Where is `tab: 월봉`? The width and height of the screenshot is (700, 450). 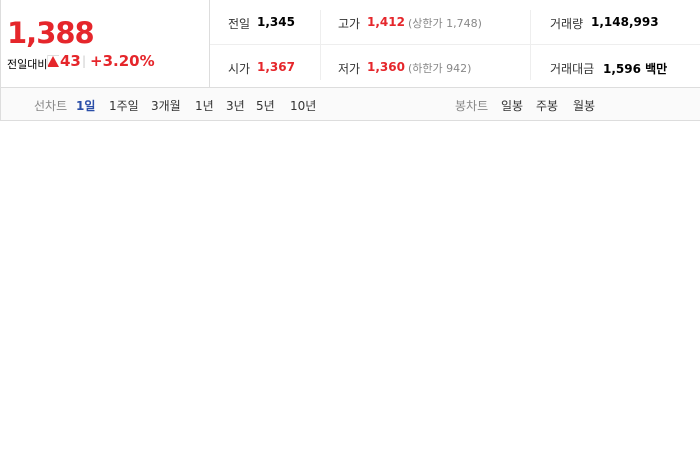
tab: 월봉 is located at coordinates (584, 106).